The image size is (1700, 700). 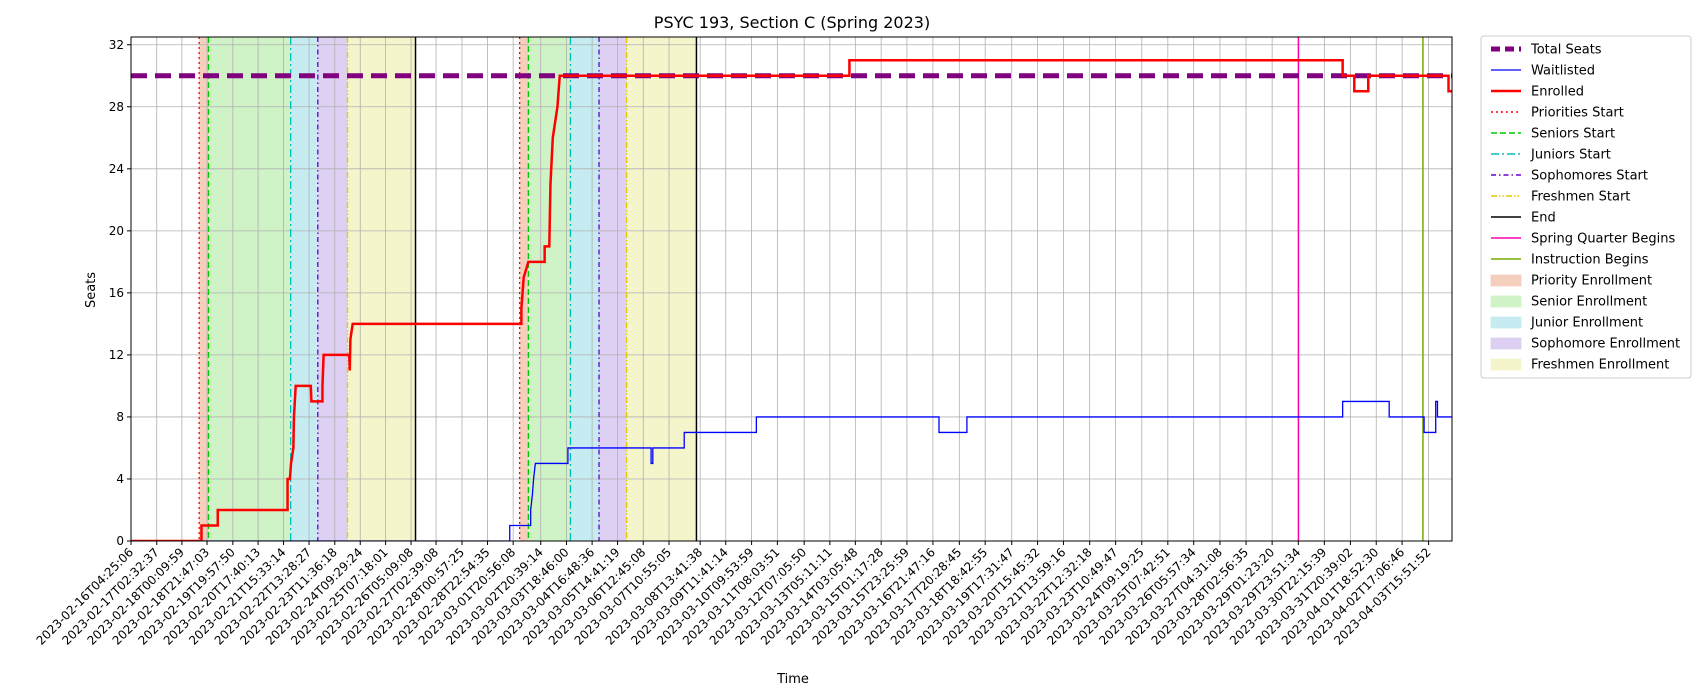 I want to click on legend-senior-enrollment-label: Senior Enrollment, so click(x=1589, y=302).